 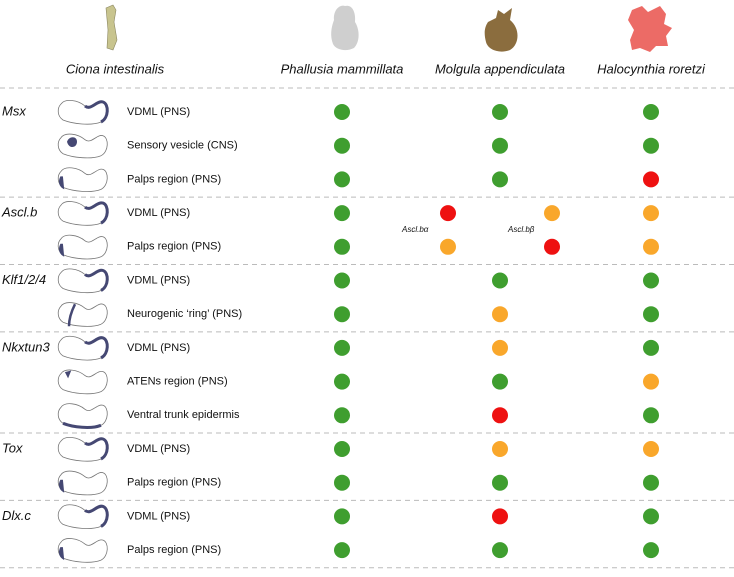 I want to click on species-name: Ciona intestinalis, so click(x=115, y=68).